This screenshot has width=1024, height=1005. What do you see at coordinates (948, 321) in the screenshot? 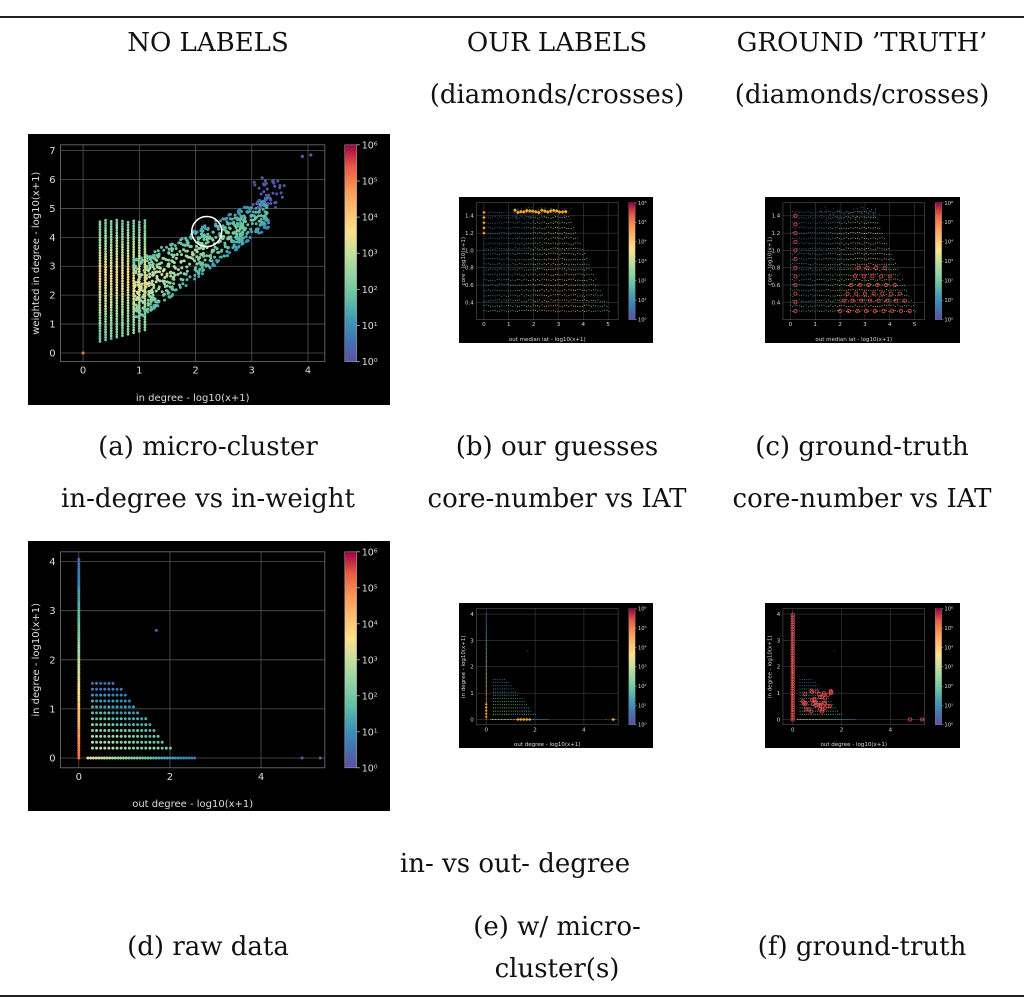
I see `colorbar-tick-label: 10⁰` at bounding box center [948, 321].